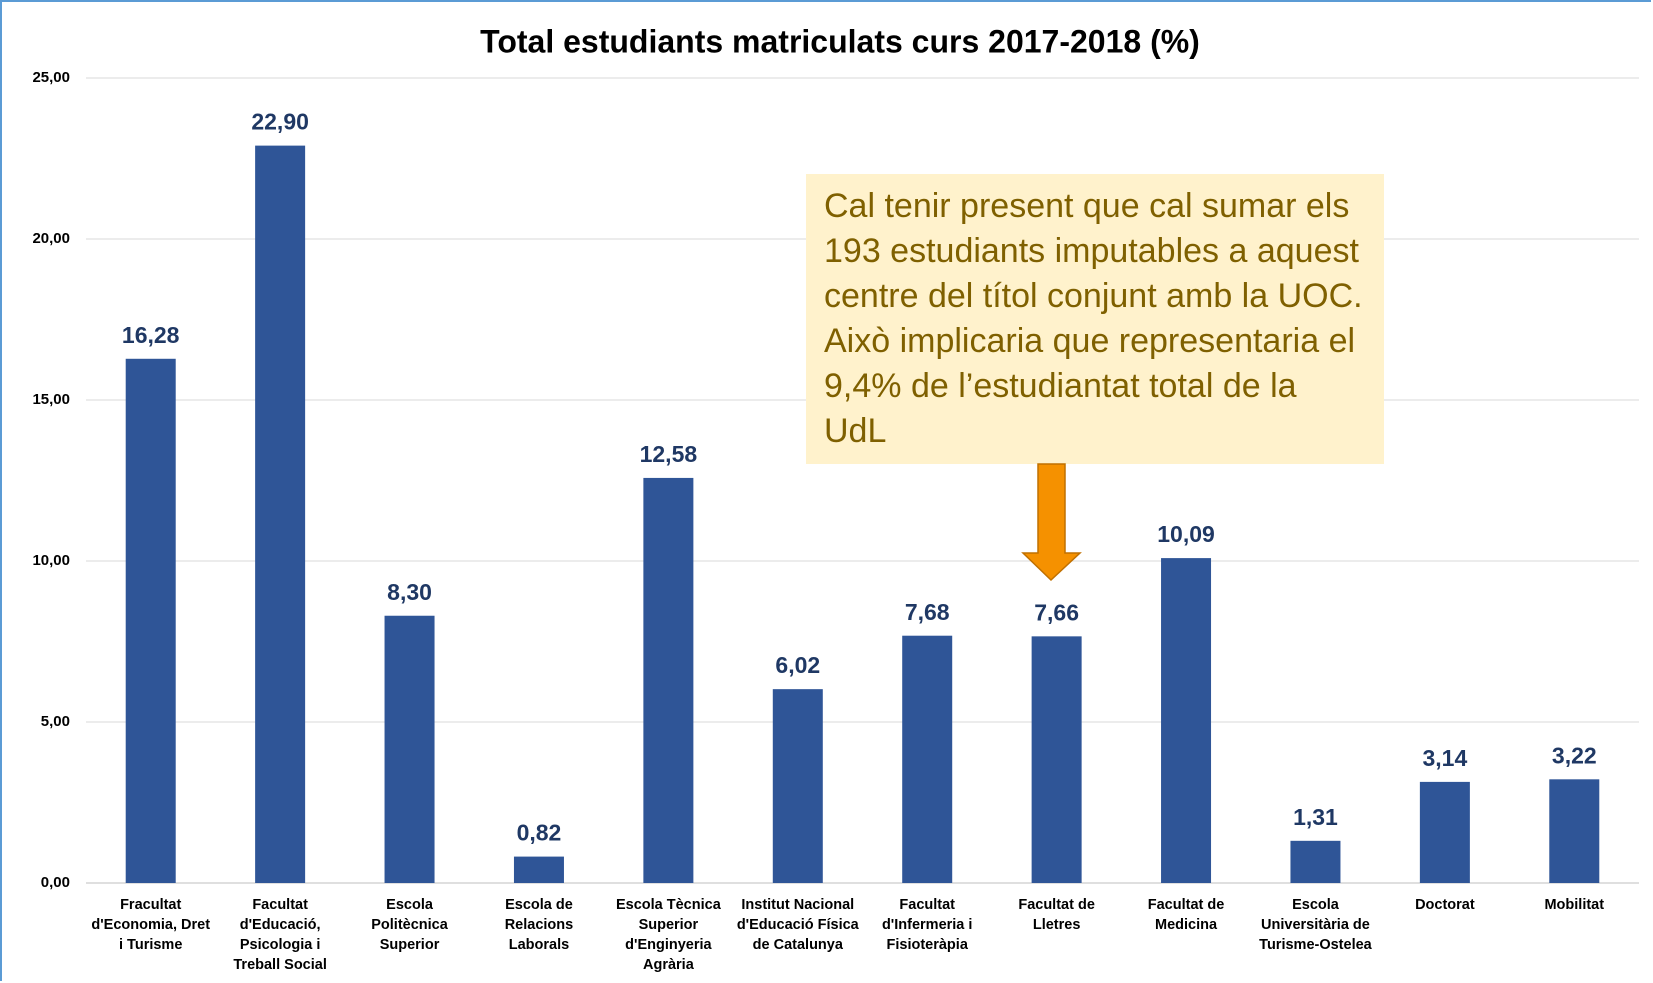 This screenshot has height=983, width=1653. I want to click on y-tick-label: 25,00, so click(51, 77).